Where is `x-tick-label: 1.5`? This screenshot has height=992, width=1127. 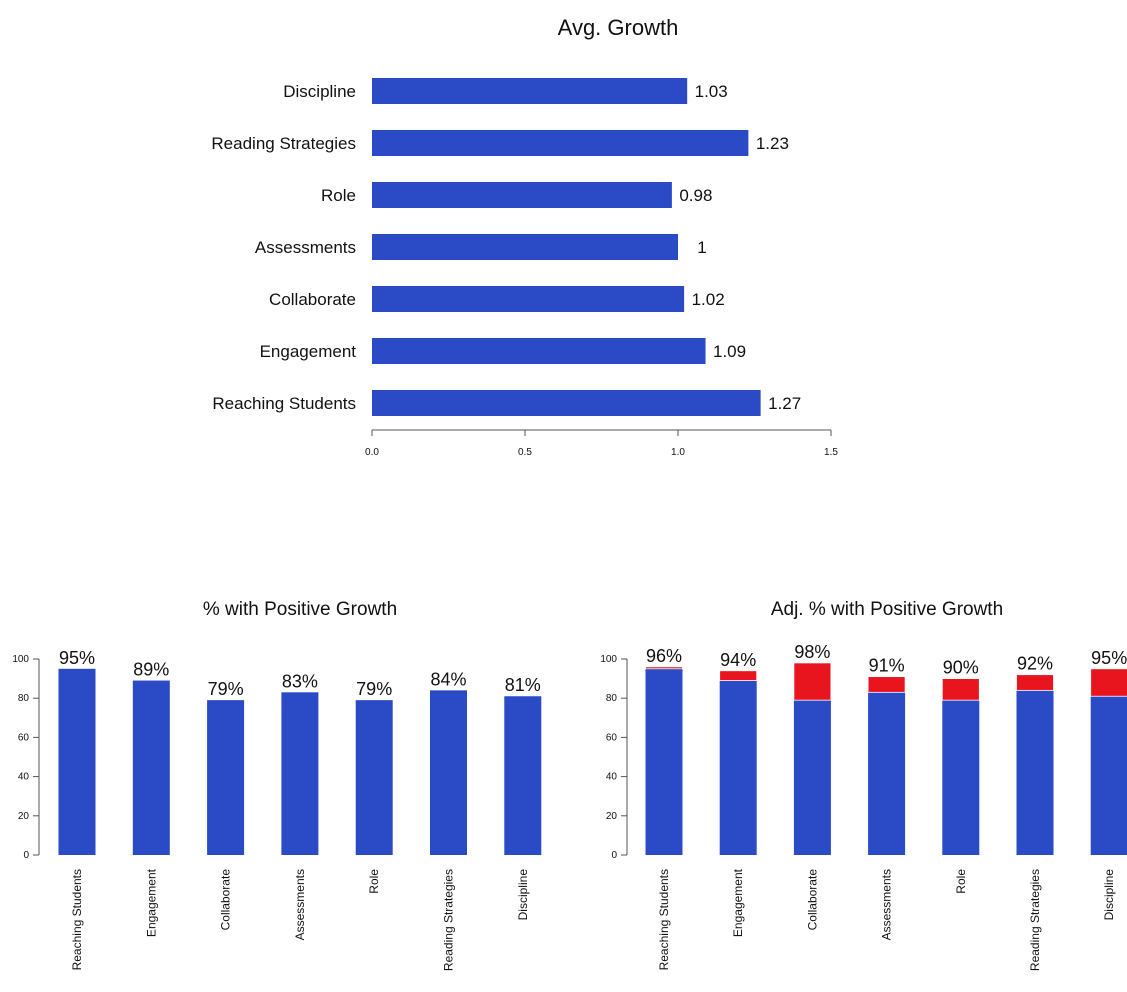 x-tick-label: 1.5 is located at coordinates (831, 452).